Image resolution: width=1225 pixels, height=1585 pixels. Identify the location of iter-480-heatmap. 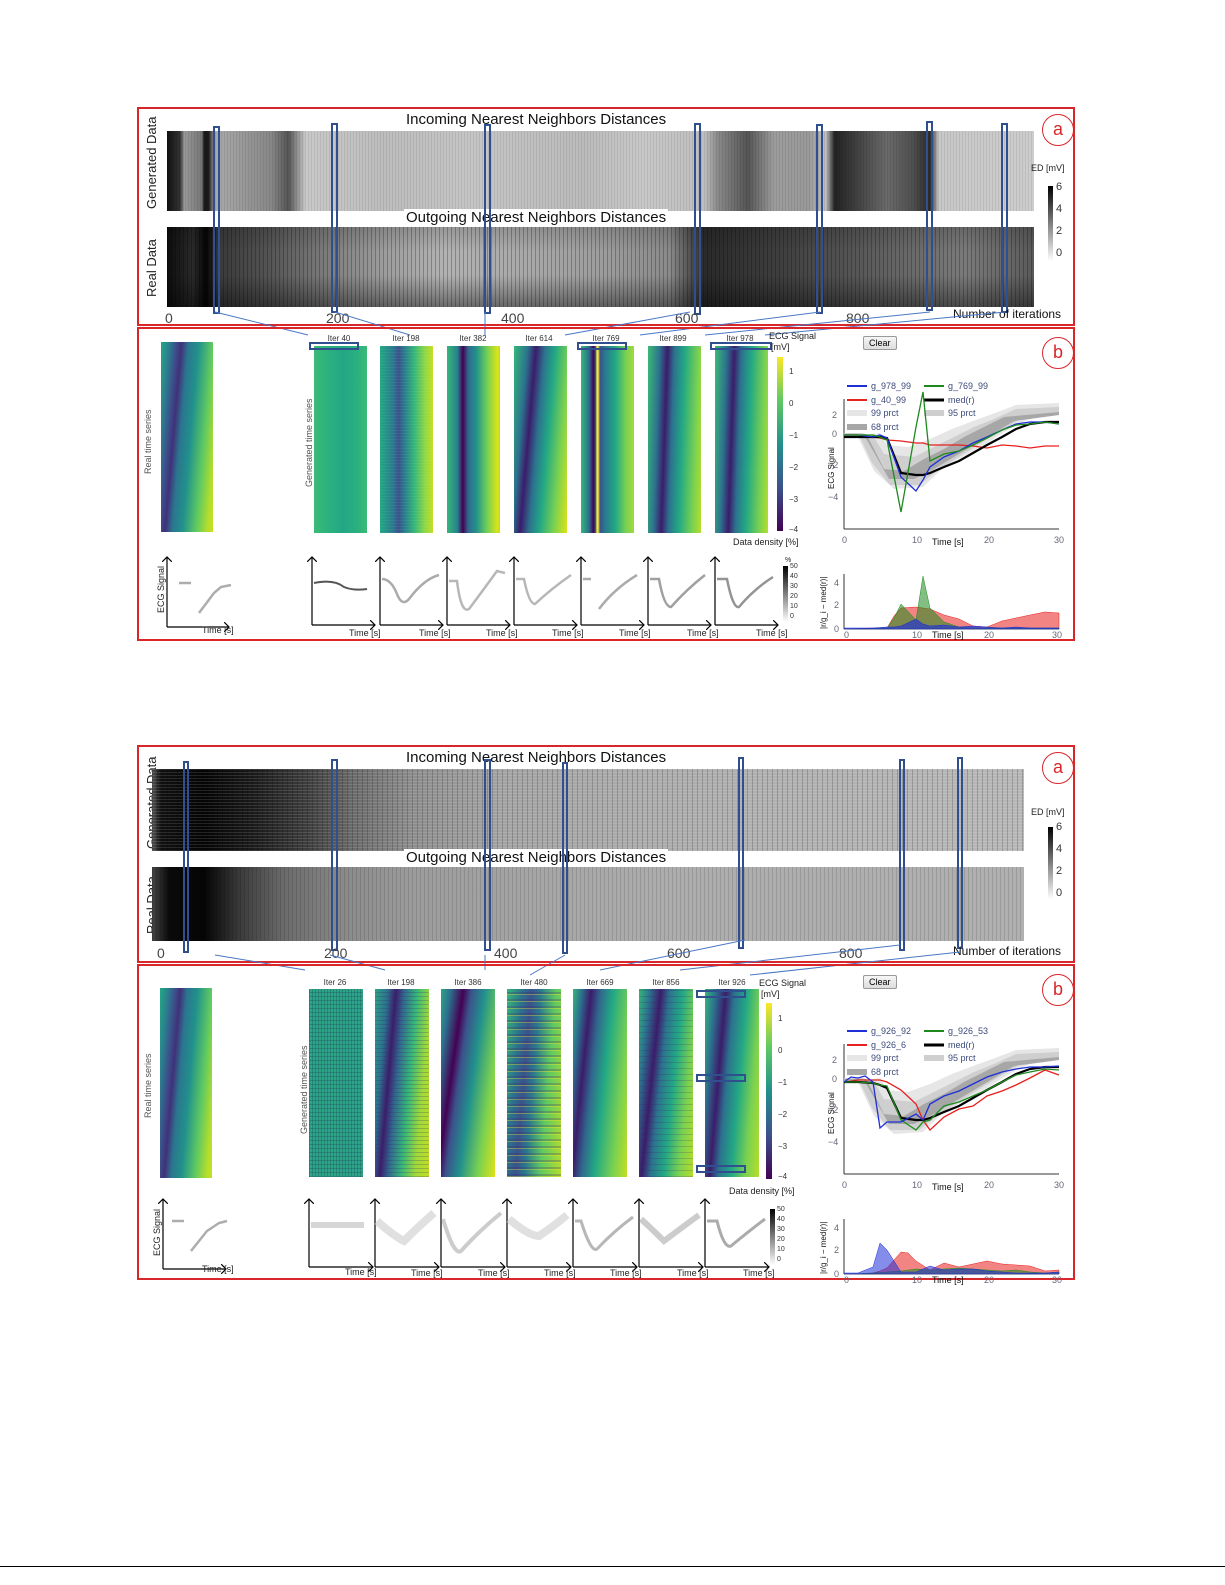
(534, 1083).